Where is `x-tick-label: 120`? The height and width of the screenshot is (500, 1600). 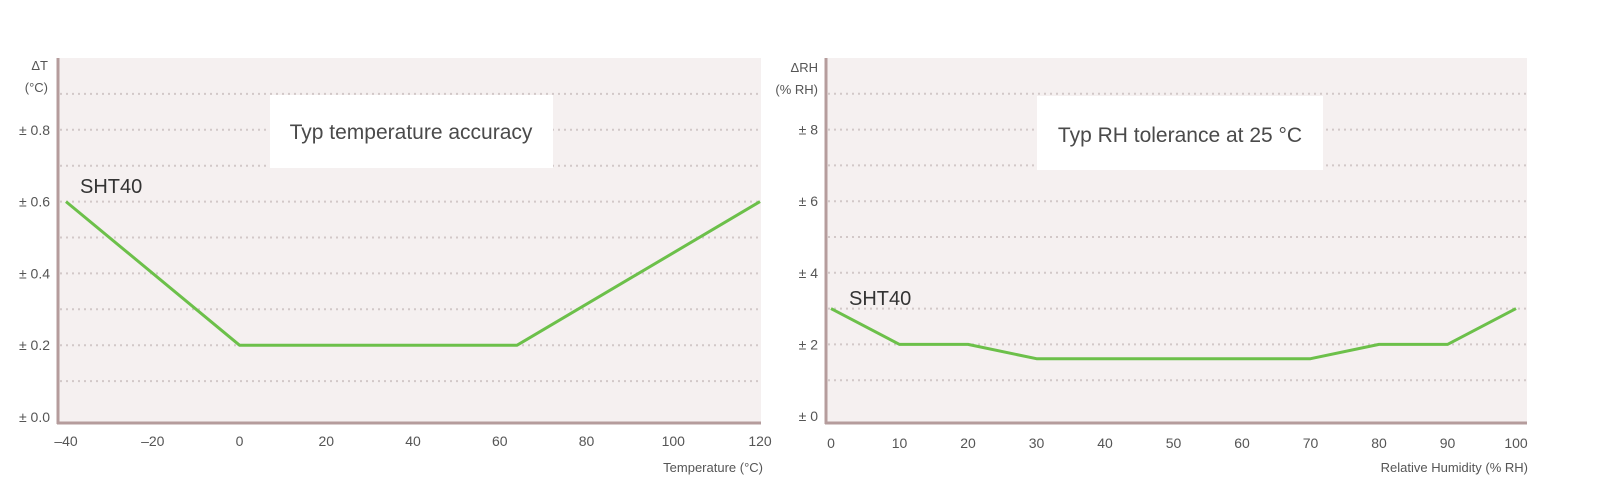
x-tick-label: 120 is located at coordinates (760, 441).